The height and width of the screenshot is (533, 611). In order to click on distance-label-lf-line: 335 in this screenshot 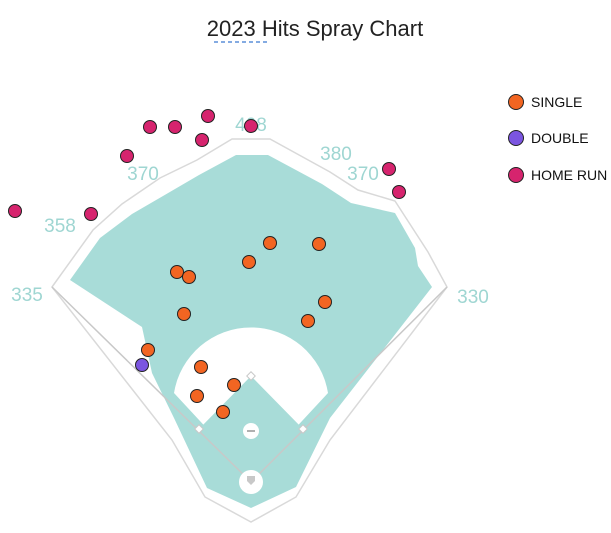, I will do `click(27, 295)`.